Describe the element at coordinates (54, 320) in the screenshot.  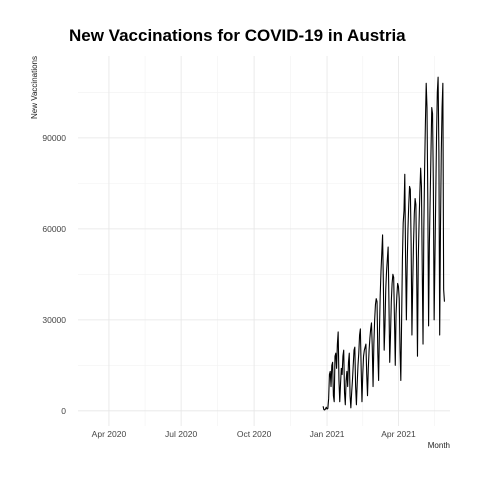
I see `y-tick-label: 30000` at that location.